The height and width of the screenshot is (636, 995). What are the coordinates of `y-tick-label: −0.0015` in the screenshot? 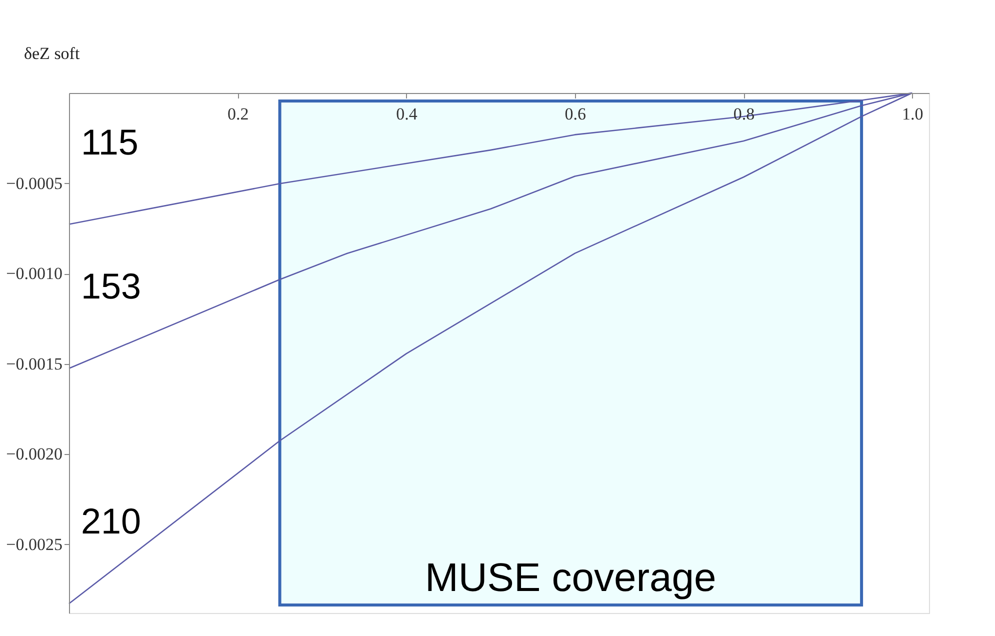 It's located at (34, 364).